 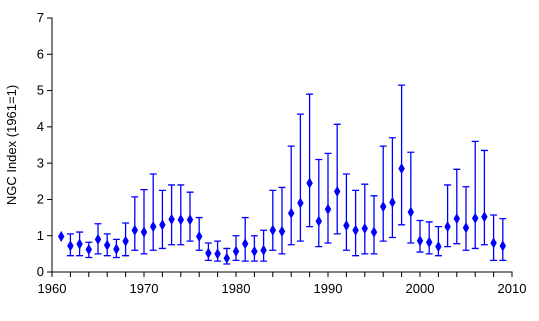 What do you see at coordinates (40, 126) in the screenshot?
I see `y-tick-label: 4` at bounding box center [40, 126].